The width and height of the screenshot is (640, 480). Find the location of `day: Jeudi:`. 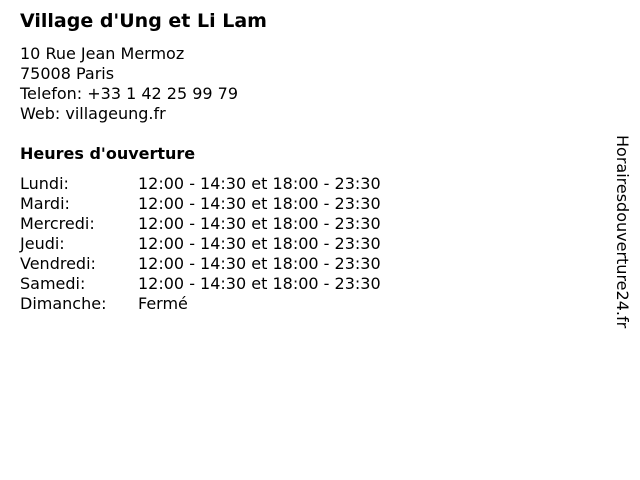

day: Jeudi: is located at coordinates (42, 243).